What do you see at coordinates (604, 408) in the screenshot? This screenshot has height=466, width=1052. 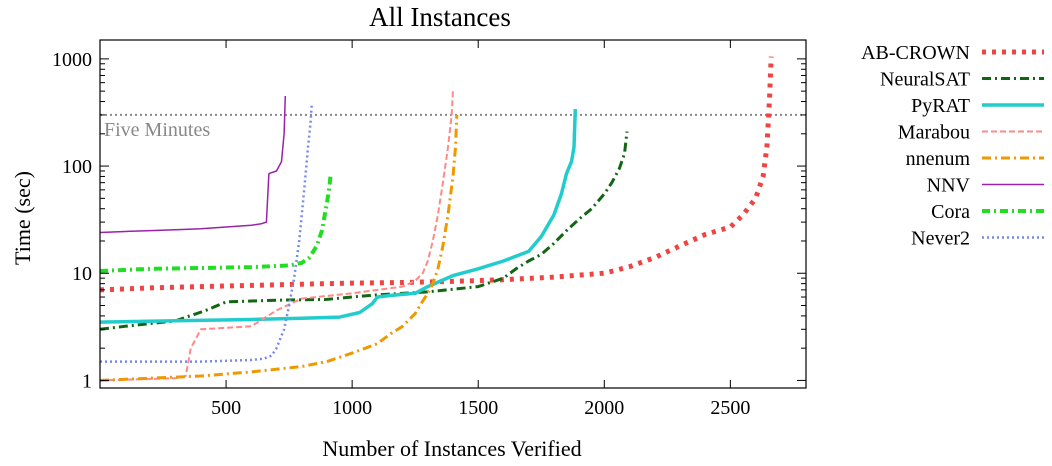 I see `x-tick-label: 2000` at bounding box center [604, 408].